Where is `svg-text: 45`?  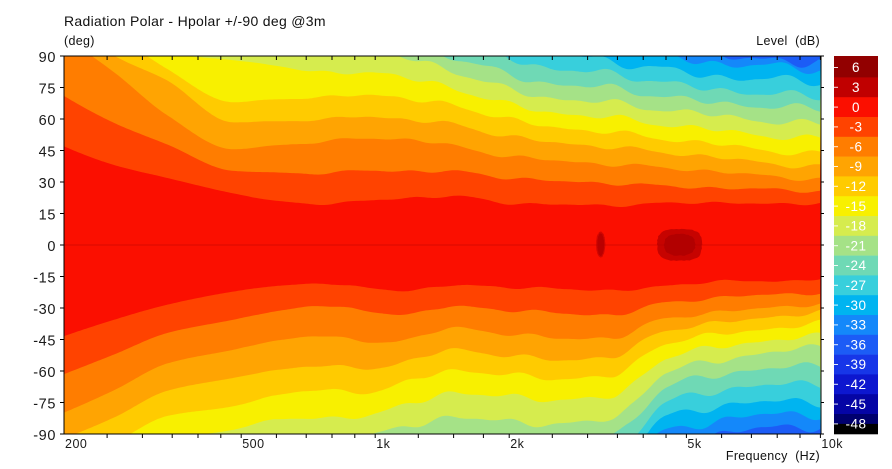 svg-text: 45 is located at coordinates (47, 153).